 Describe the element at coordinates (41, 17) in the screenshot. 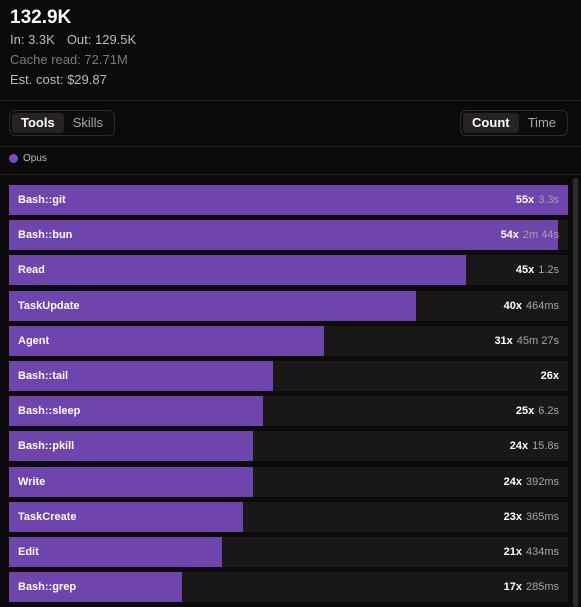

I see `total-tokens: 132.9K` at that location.